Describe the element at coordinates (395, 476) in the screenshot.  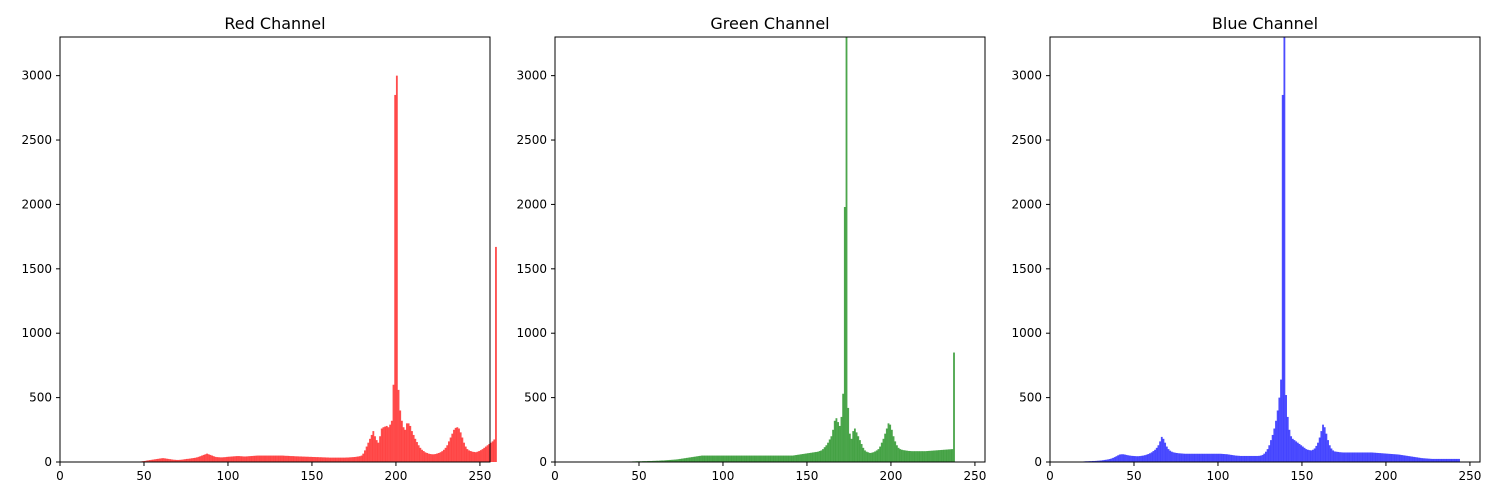
I see `x-tick-label: 200` at that location.